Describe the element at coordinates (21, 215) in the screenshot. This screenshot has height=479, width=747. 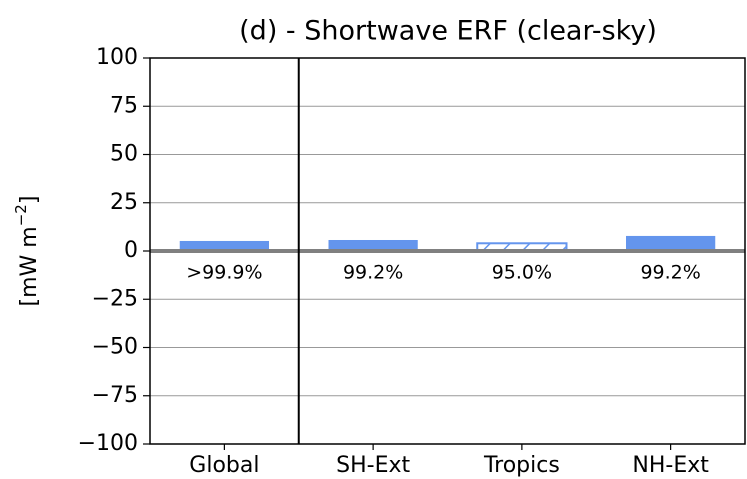
I see `y-label-sup: −2` at that location.